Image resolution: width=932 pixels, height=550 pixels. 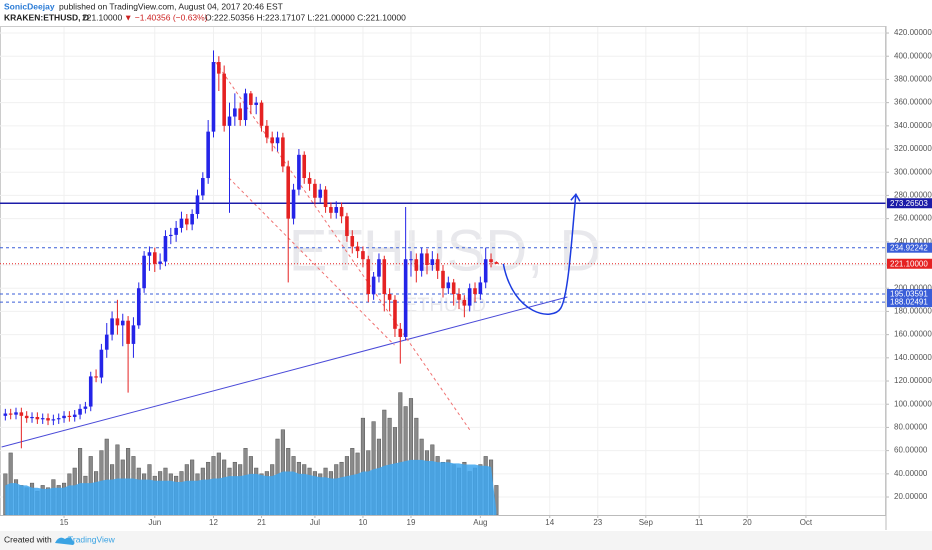 What do you see at coordinates (913, 55) in the screenshot?
I see `y-tick-label: 400.00000` at bounding box center [913, 55].